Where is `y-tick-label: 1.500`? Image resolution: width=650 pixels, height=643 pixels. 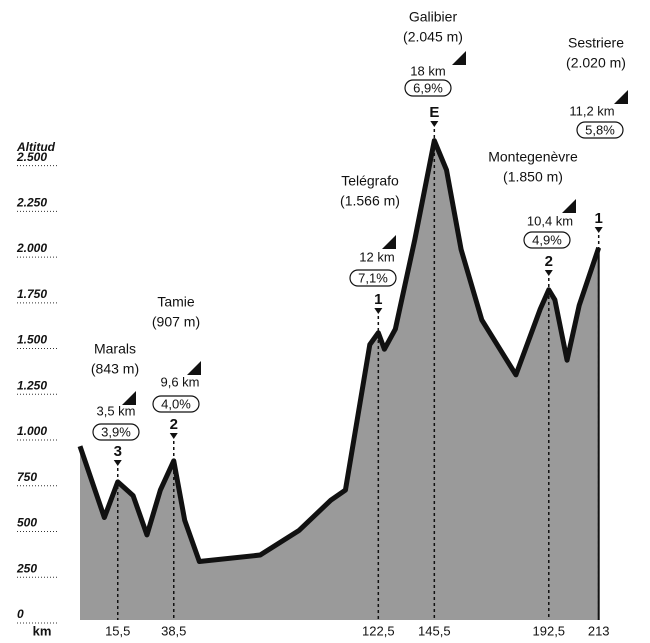 y-tick-label: 1.500 is located at coordinates (32, 340).